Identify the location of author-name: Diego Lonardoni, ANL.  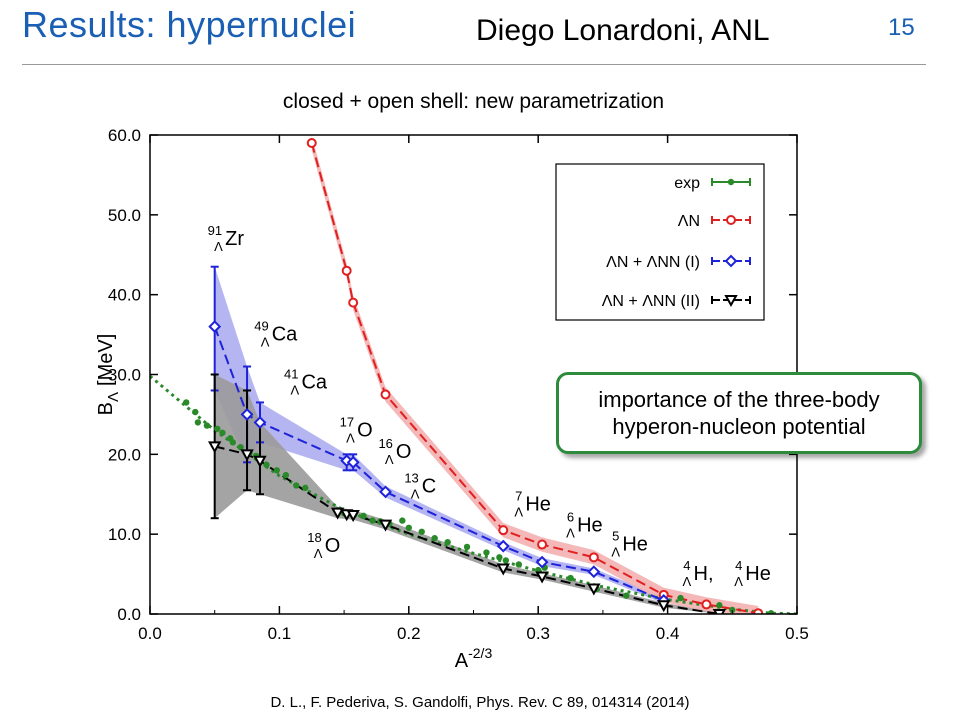
(623, 30).